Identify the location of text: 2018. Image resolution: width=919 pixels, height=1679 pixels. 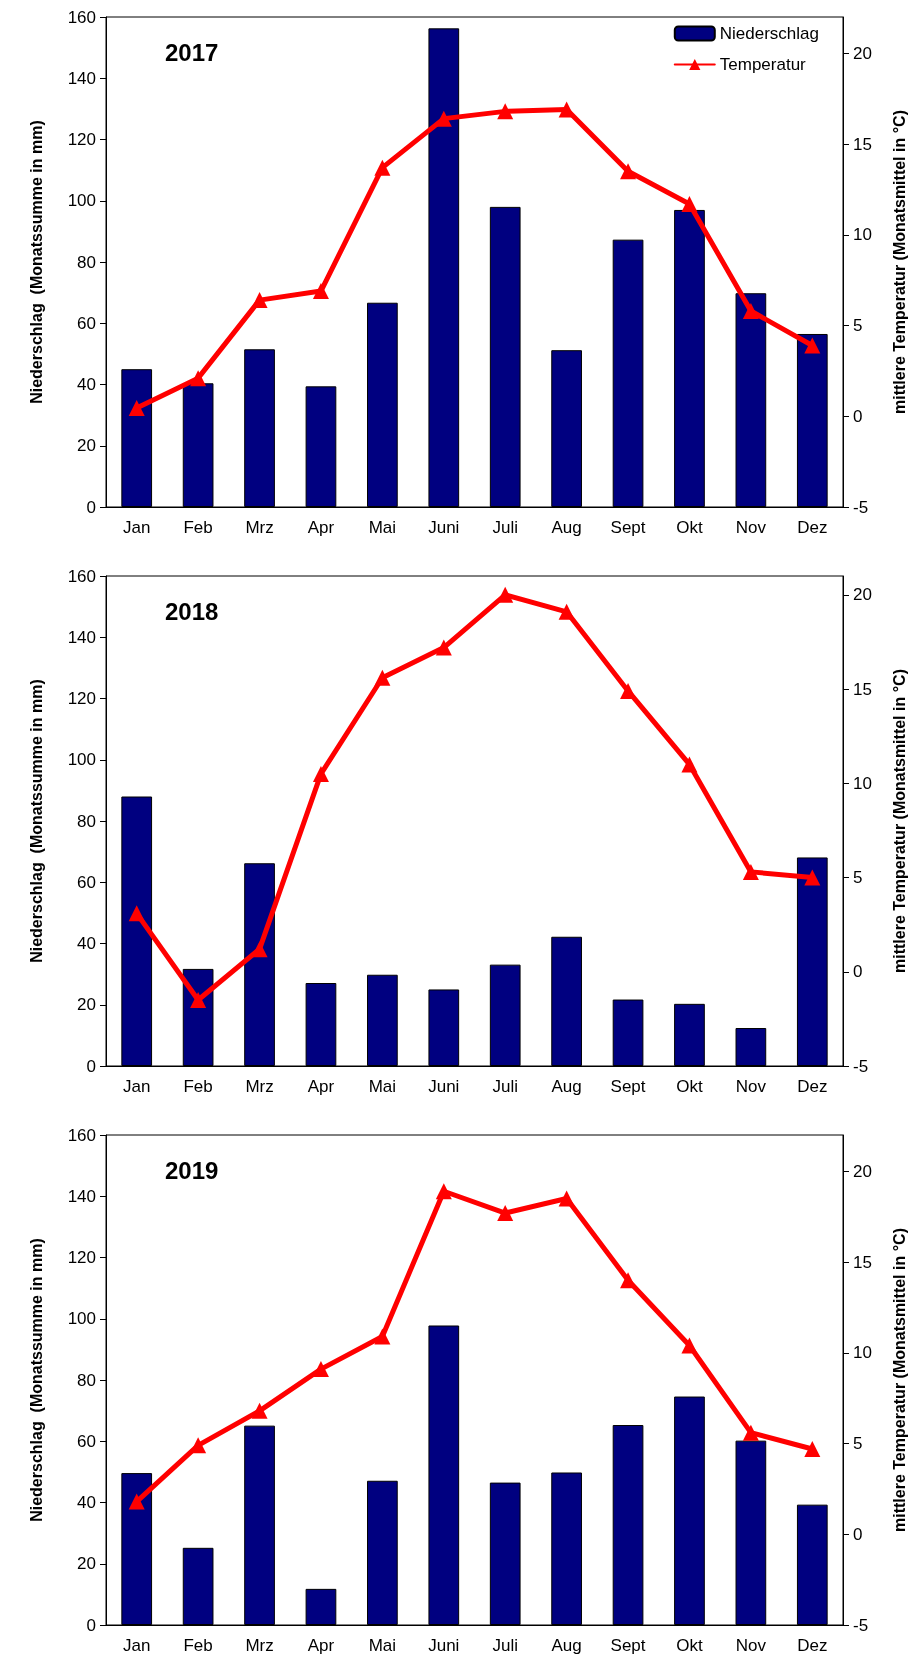
(192, 611).